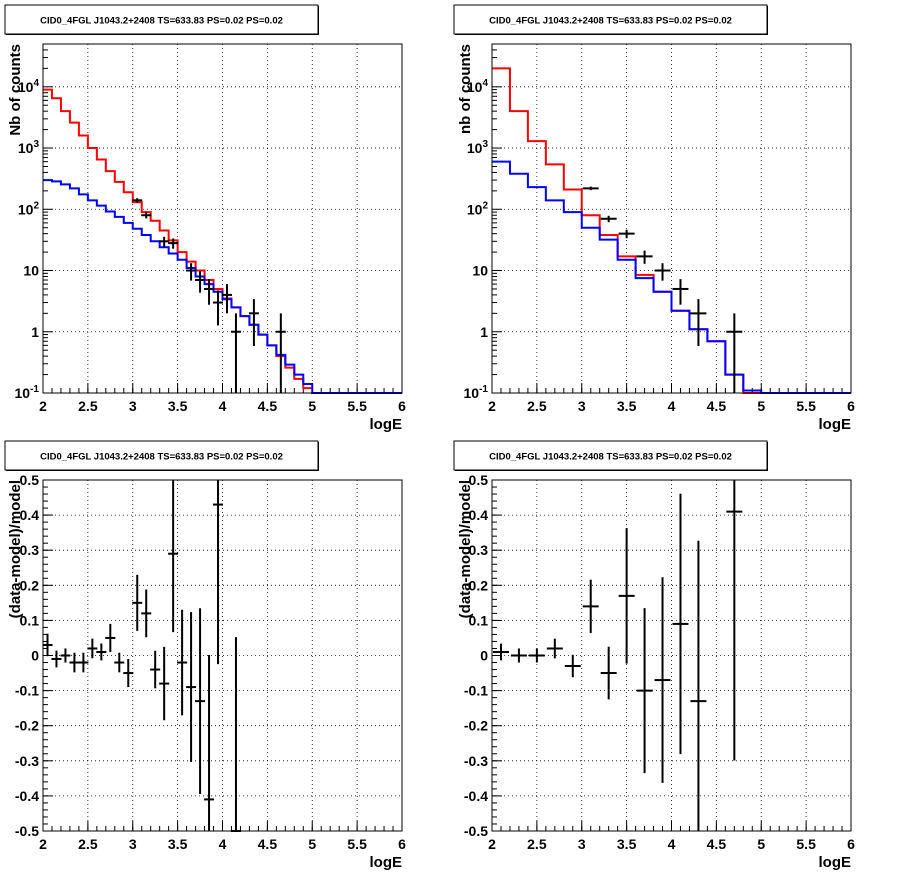  Describe the element at coordinates (27, 796) in the screenshot. I see `y-tick-label: -0.4` at that location.